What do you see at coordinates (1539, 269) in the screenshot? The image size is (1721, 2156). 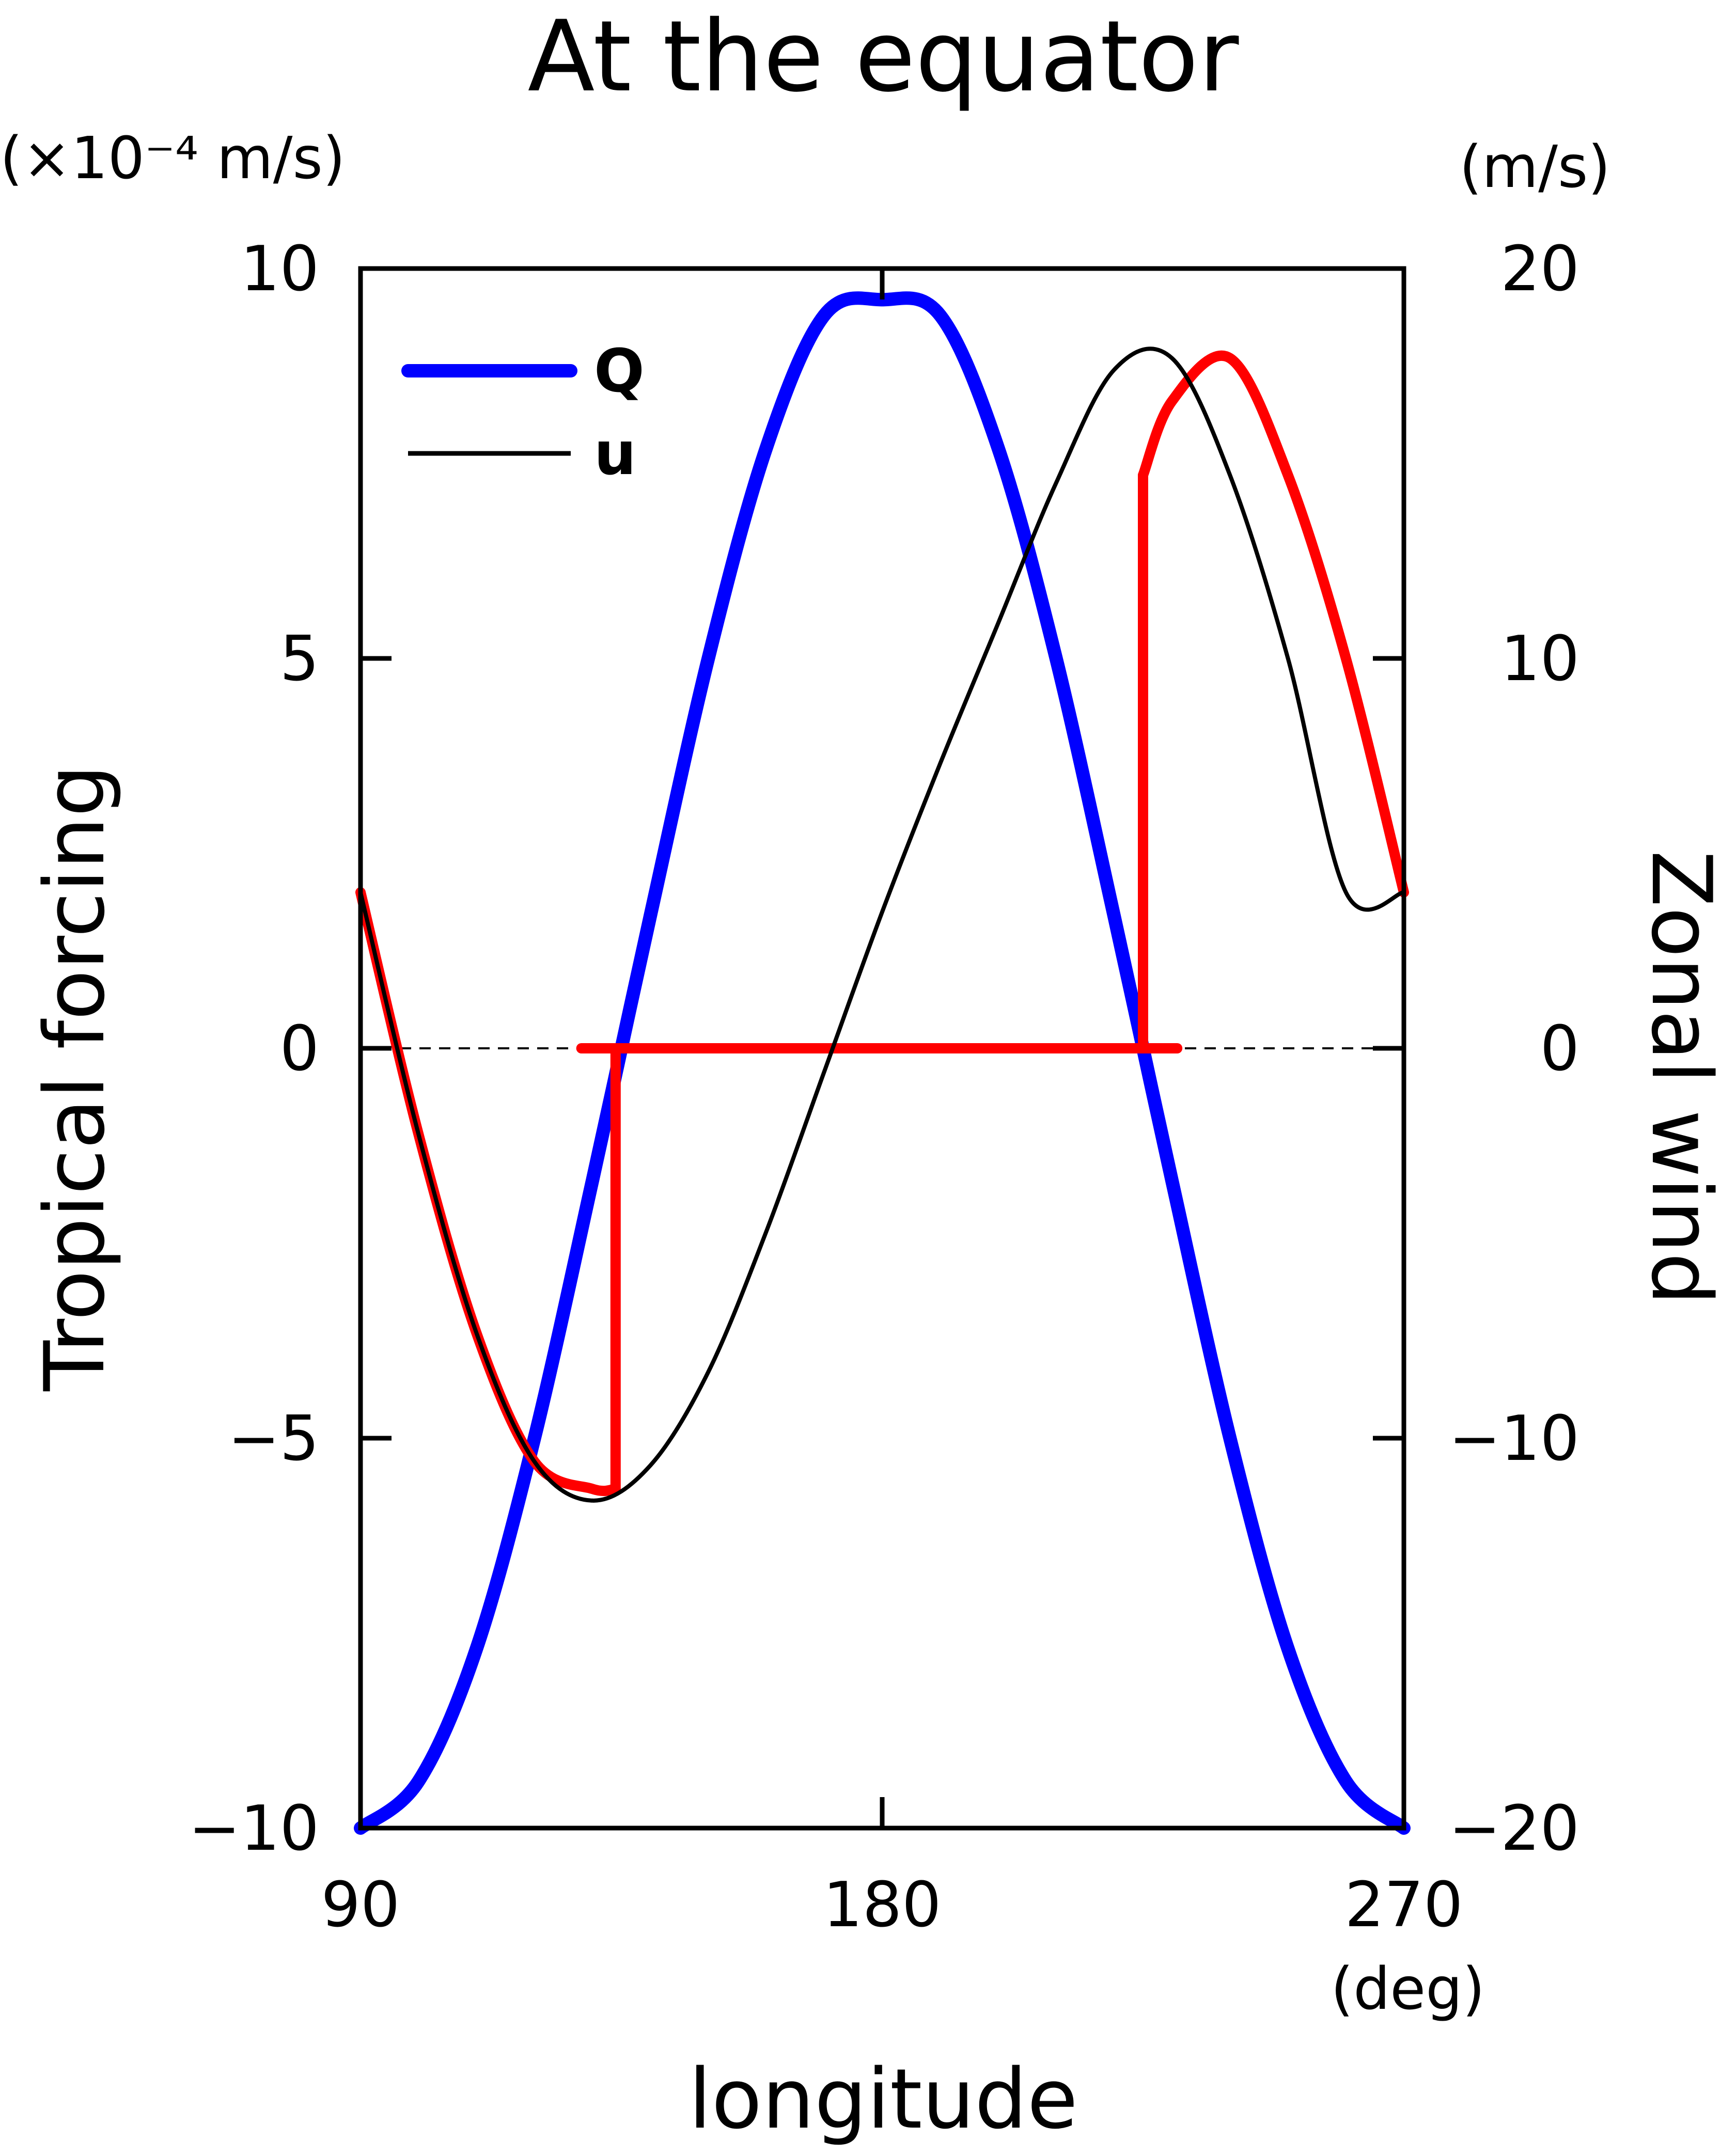 I see `y-tick-label-right: 20` at bounding box center [1539, 269].